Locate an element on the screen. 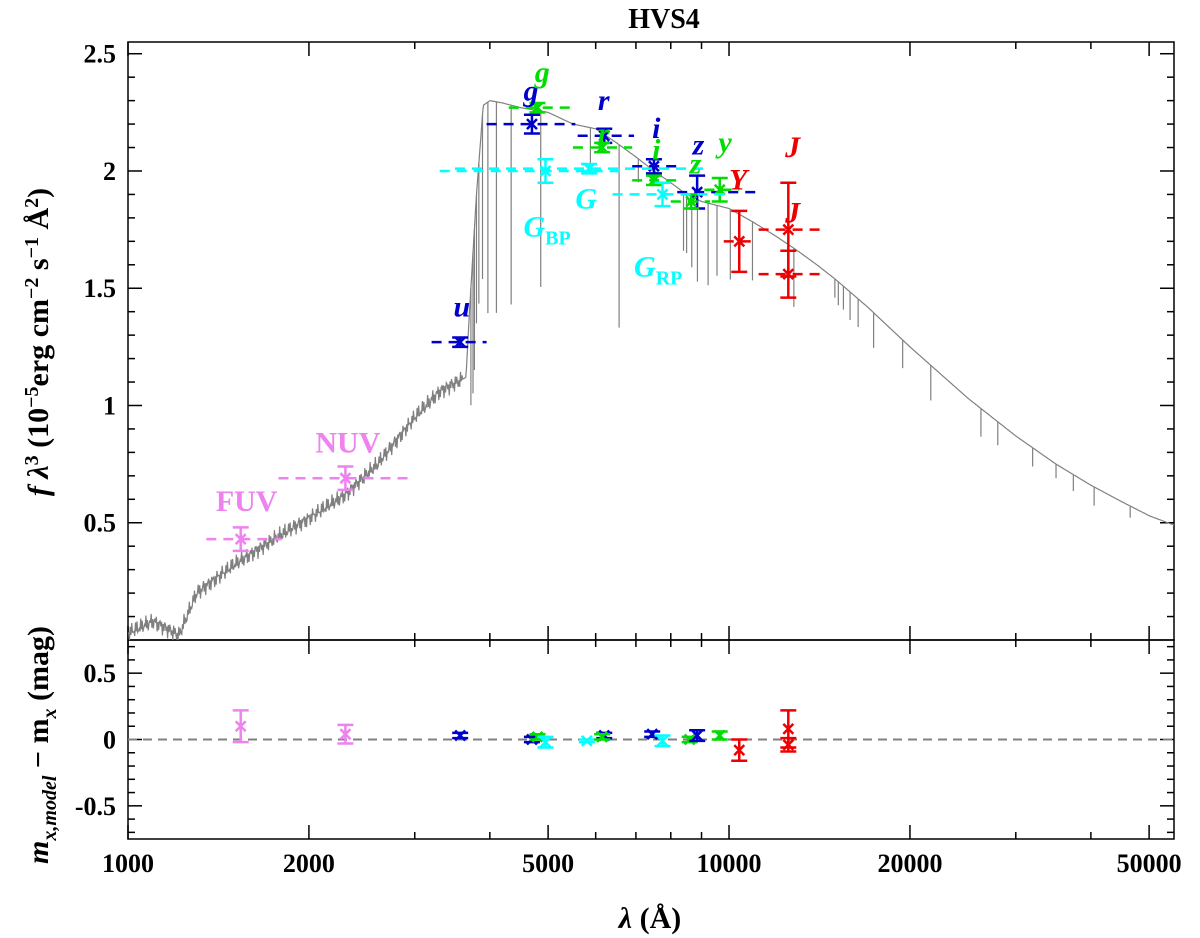 This screenshot has height=938, width=1200. residual-point-nuv is located at coordinates (345, 734).